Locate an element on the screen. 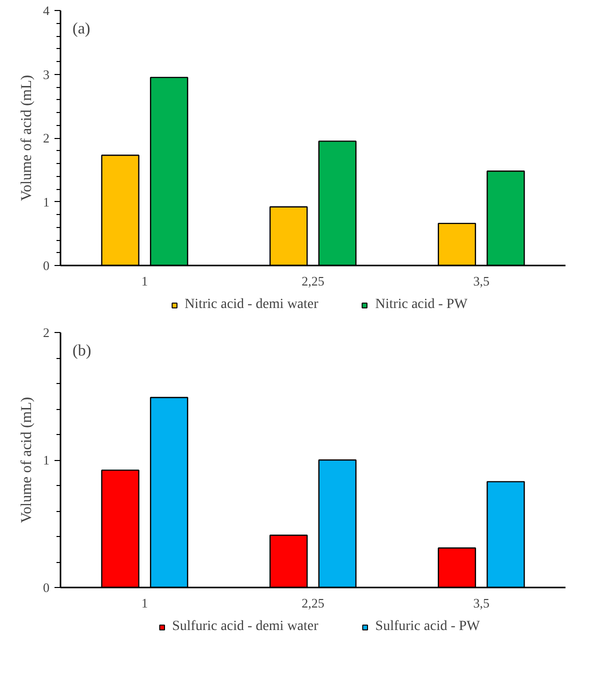 Image resolution: width=592 pixels, height=697 pixels. legend-label: Nitric acid - demi water is located at coordinates (251, 305).